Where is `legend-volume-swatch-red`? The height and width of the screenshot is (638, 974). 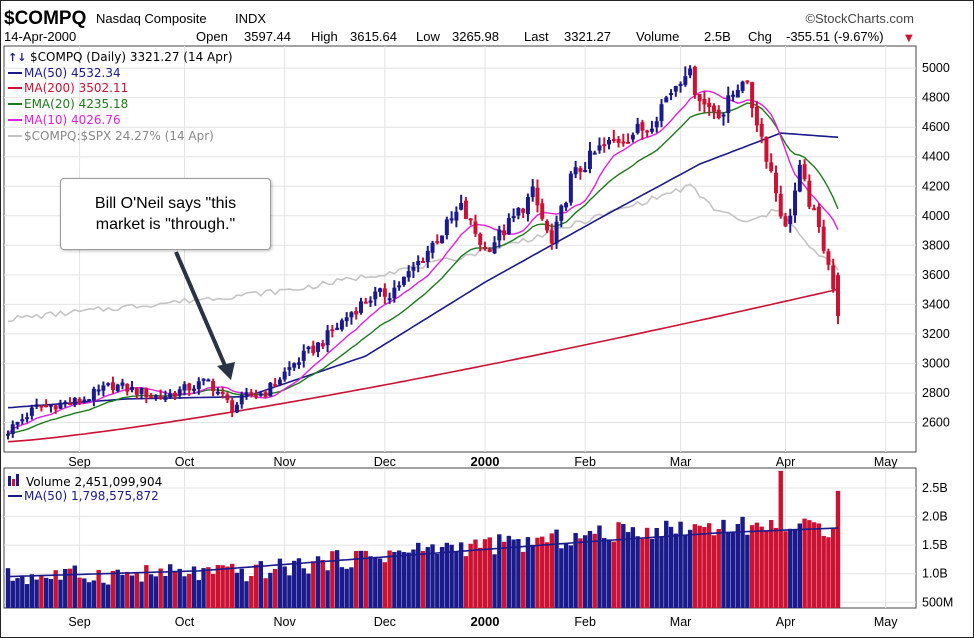 legend-volume-swatch-red is located at coordinates (13, 482).